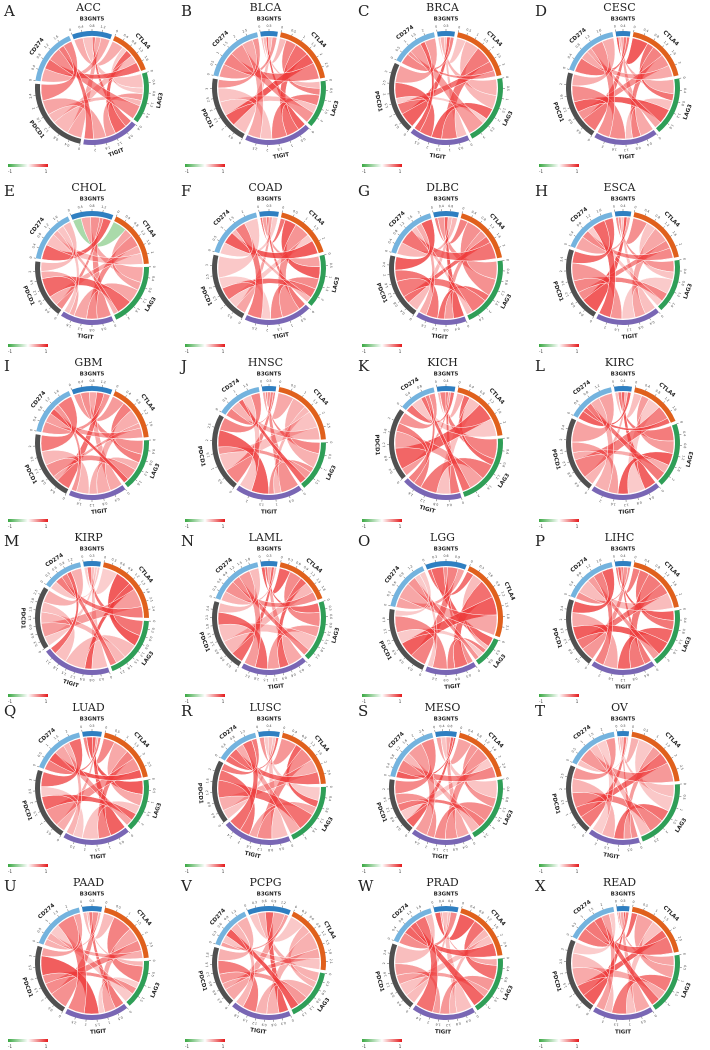 This screenshot has width=710, height=1050. What do you see at coordinates (401, 661) in the screenshot?
I see `tick-label: 0.6` at bounding box center [401, 661].